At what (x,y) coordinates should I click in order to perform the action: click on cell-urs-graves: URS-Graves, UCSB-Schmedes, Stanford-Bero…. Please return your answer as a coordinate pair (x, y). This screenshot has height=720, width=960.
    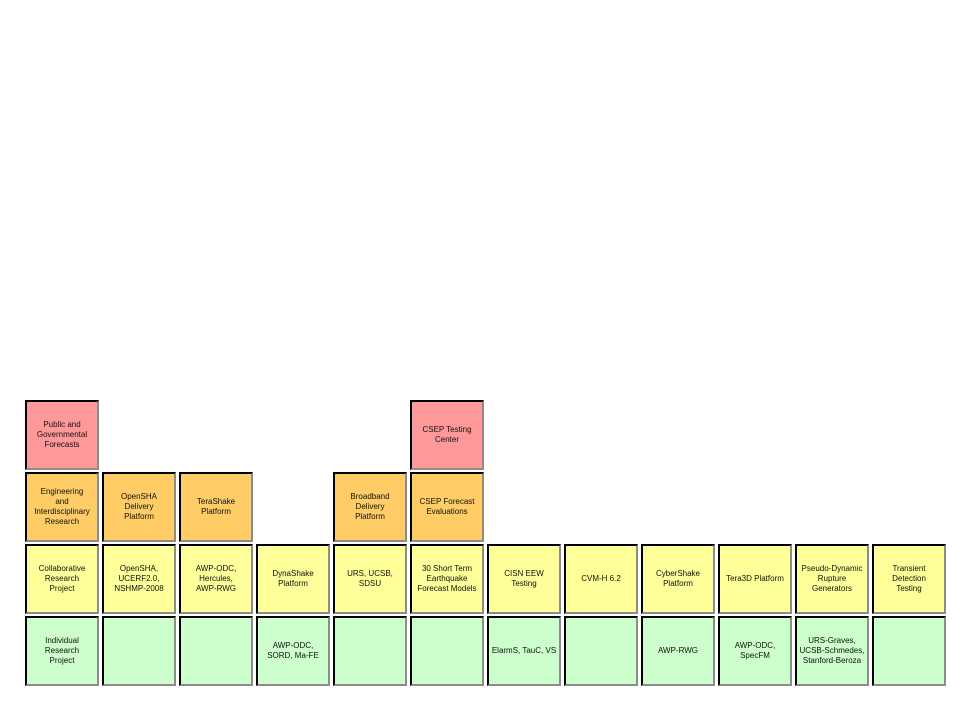
    Looking at the image, I should click on (832, 651).